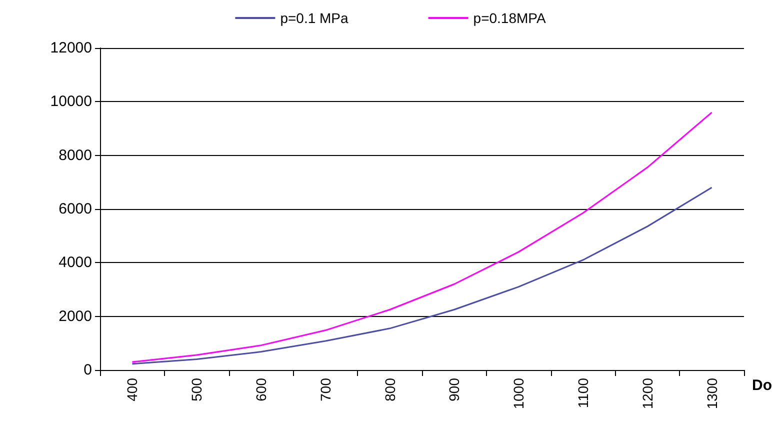 The height and width of the screenshot is (442, 781). I want to click on x-tick-label: 700, so click(325, 390).